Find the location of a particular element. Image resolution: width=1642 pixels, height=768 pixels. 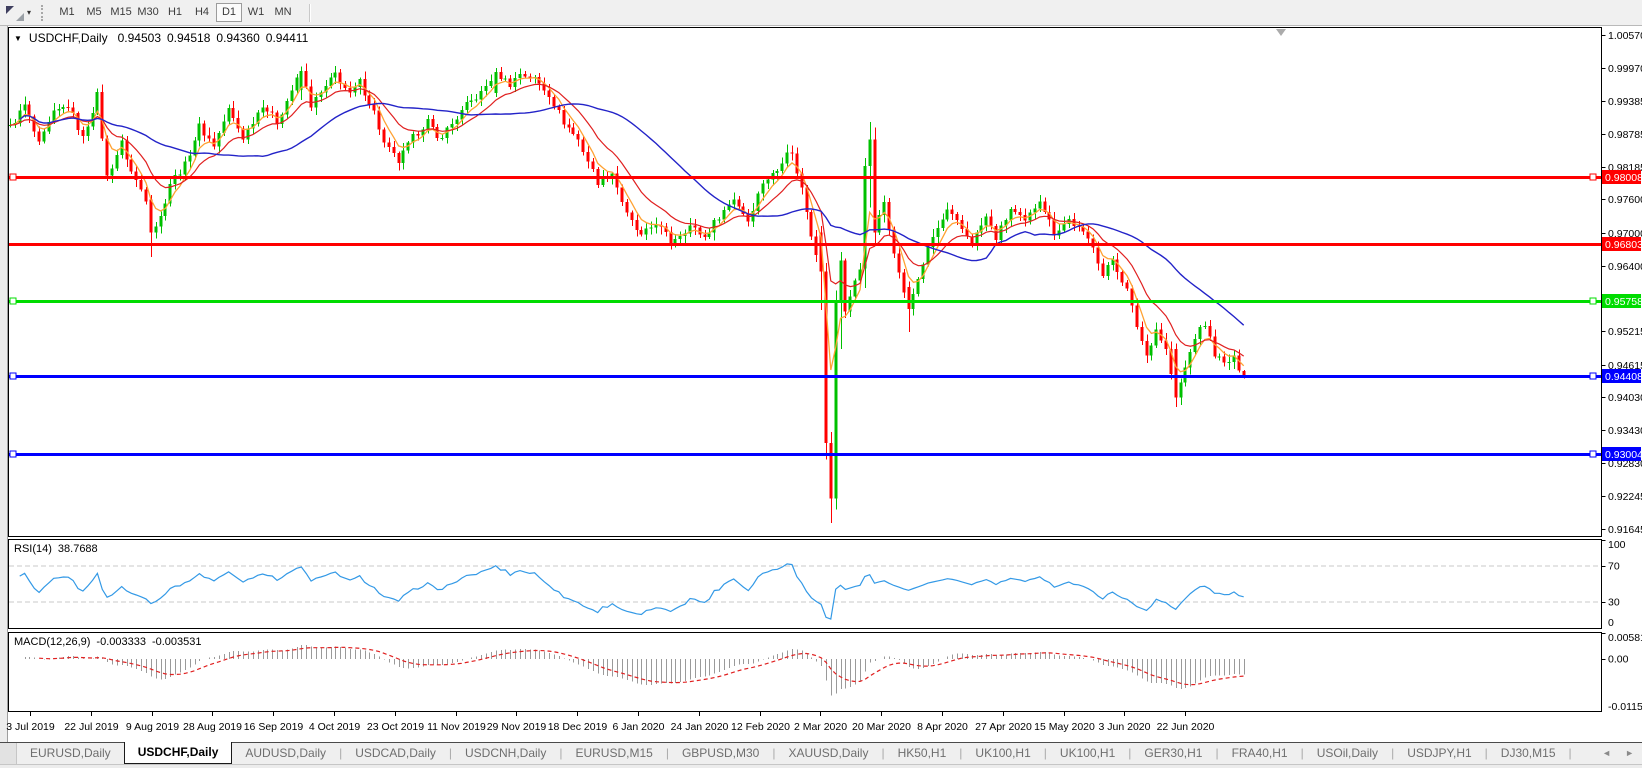

rsi-name: RSI(14) is located at coordinates (33, 549).